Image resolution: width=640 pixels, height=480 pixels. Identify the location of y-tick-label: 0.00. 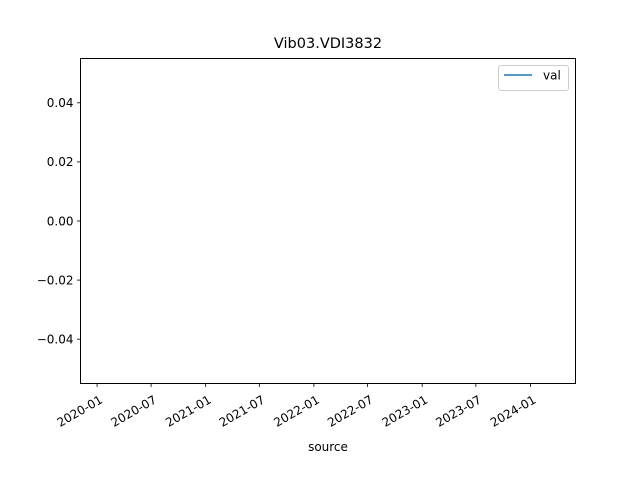
(60, 221).